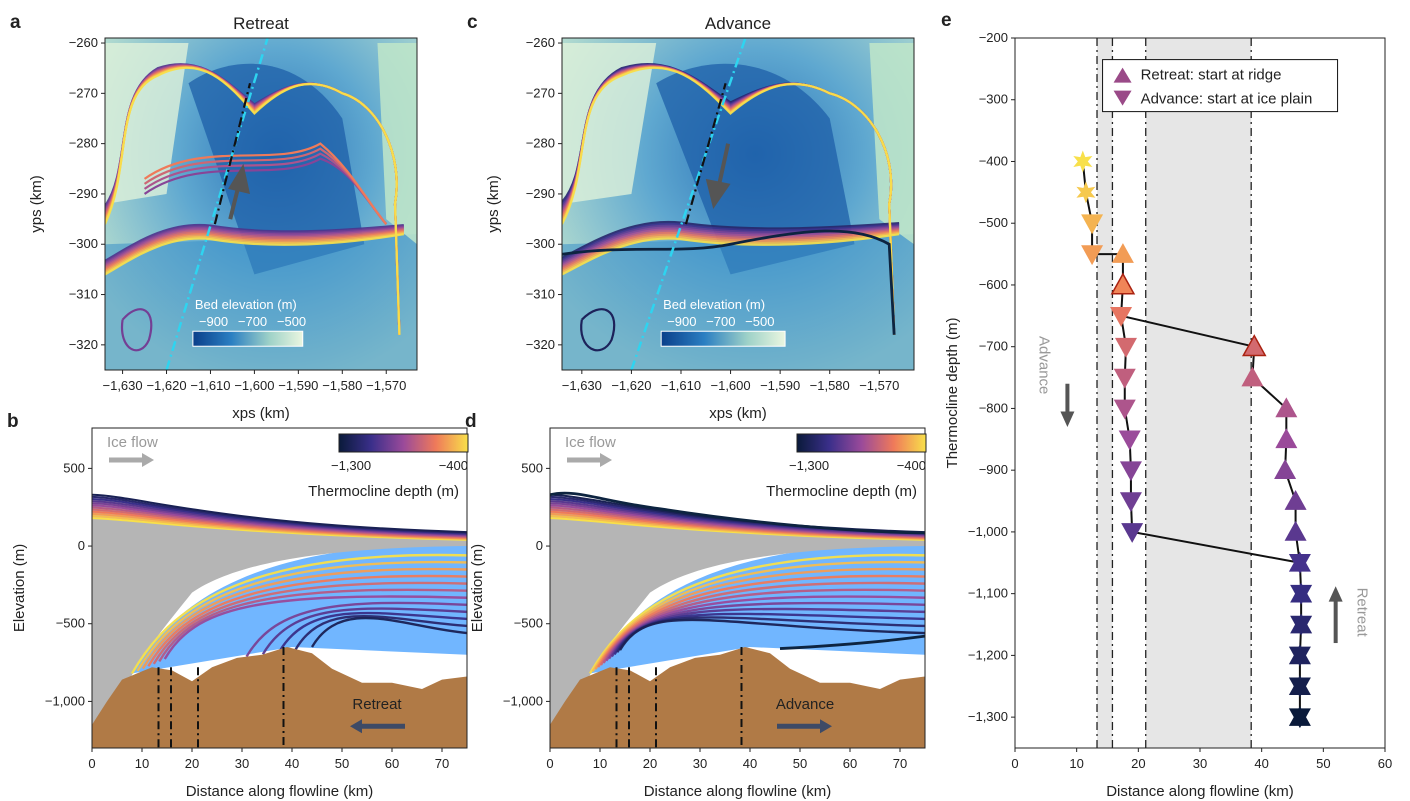  Describe the element at coordinates (1122, 75) in the screenshot. I see `legend-marker-retreat` at that location.